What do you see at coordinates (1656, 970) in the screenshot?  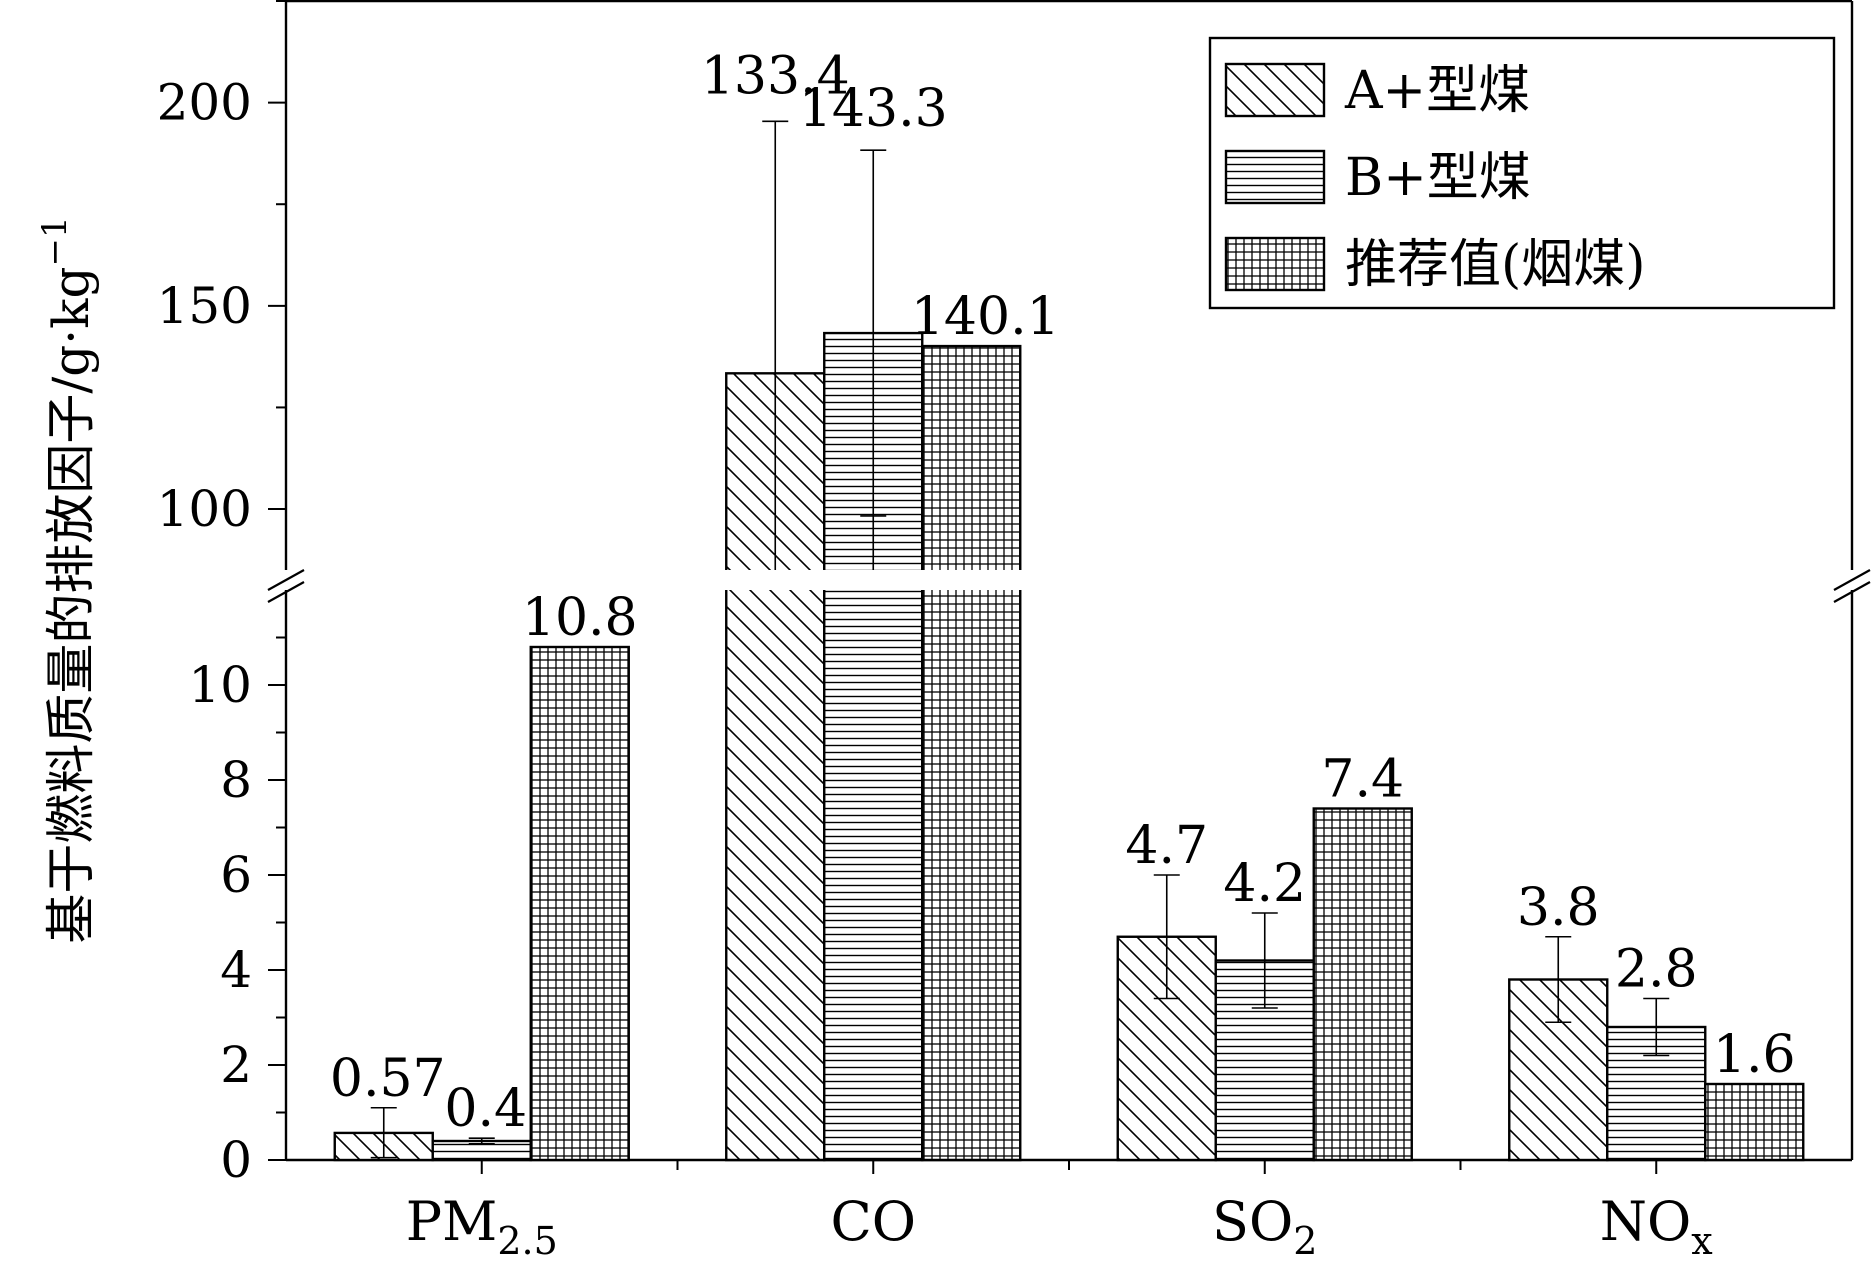 I see `data-label: 2.8` at bounding box center [1656, 970].